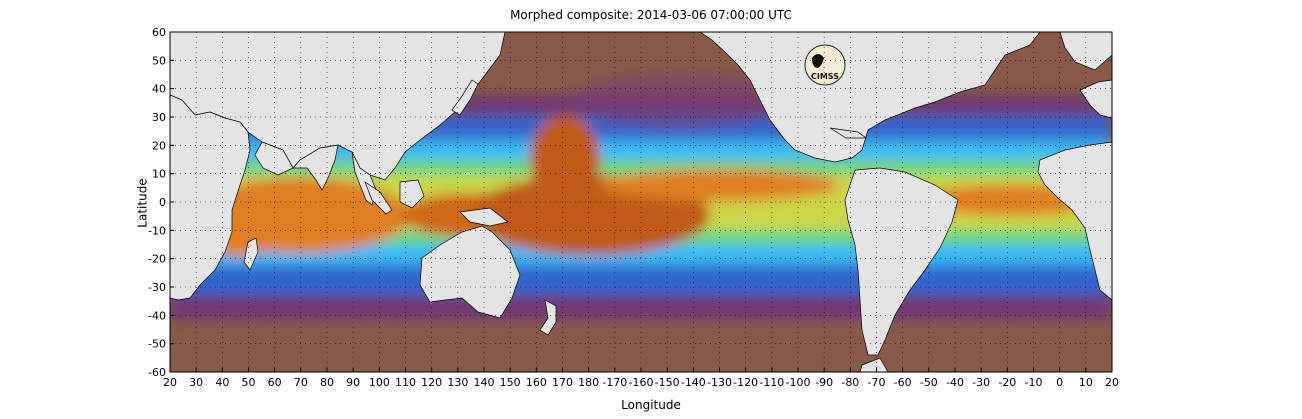 The width and height of the screenshot is (1302, 419). What do you see at coordinates (680, 100) in the screenshot?
I see `subtropical-dry-pacific` at bounding box center [680, 100].